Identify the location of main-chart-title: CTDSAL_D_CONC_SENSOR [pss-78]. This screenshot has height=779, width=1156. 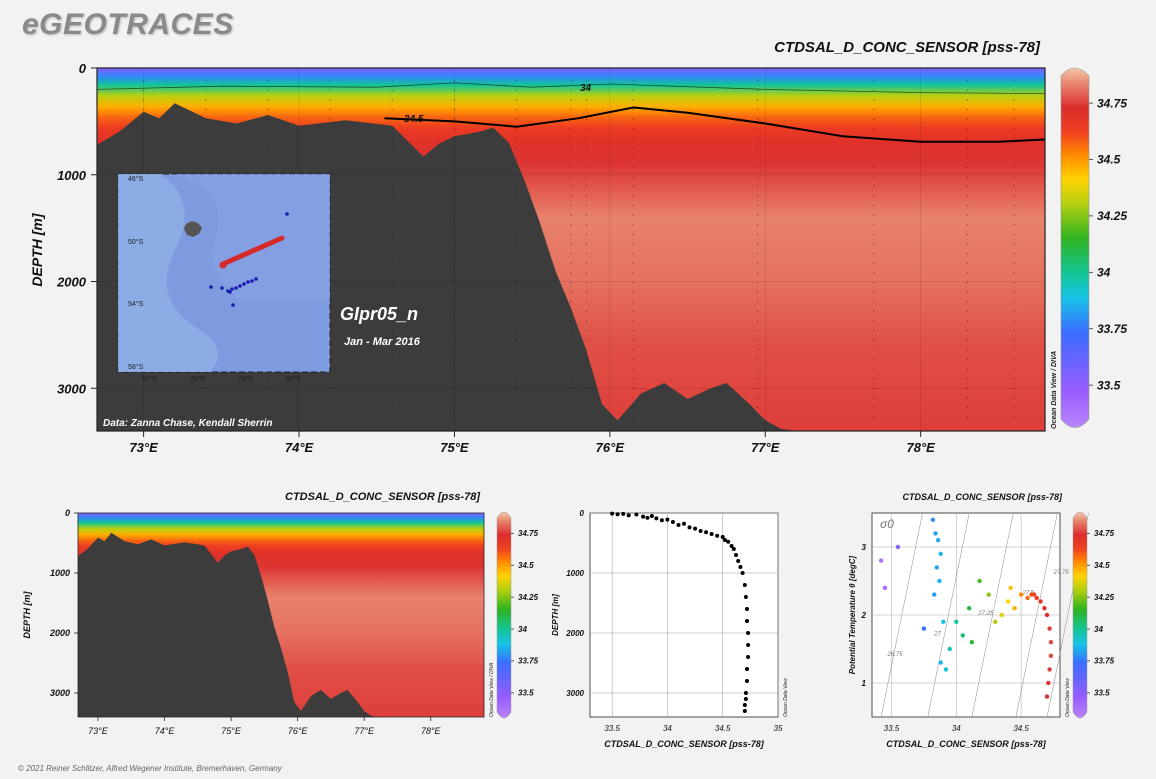
(907, 47).